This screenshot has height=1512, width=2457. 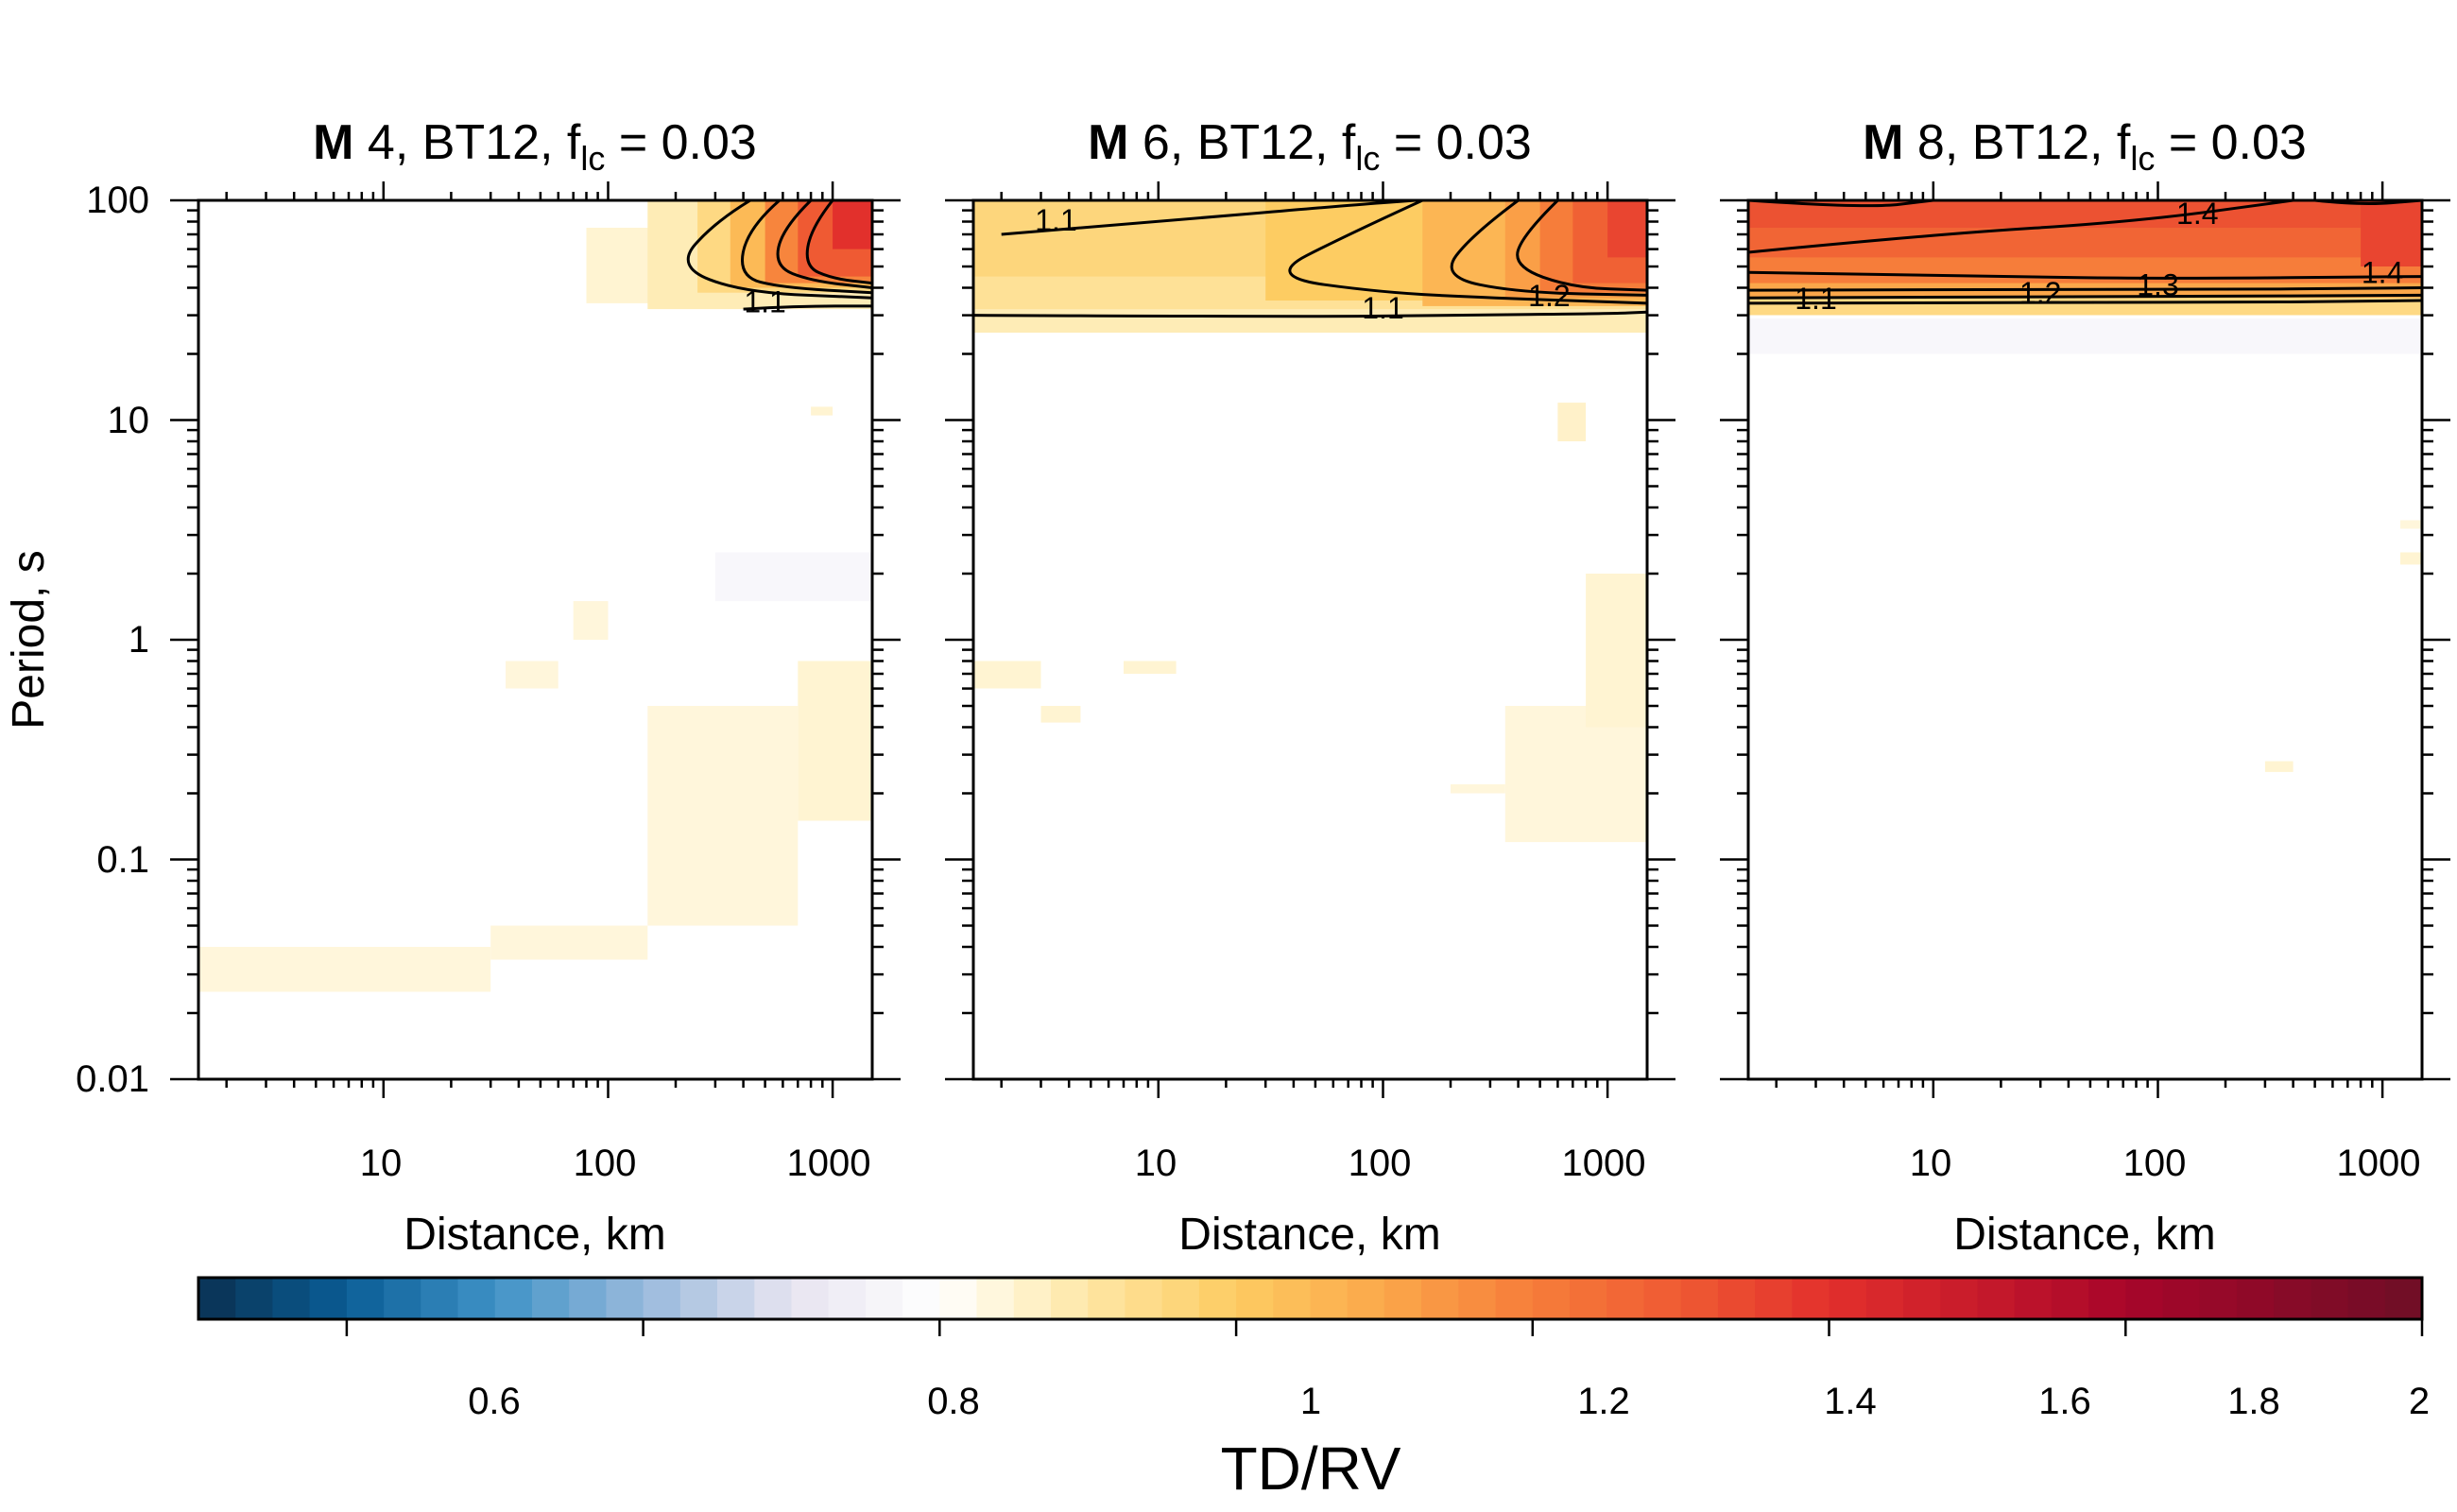 What do you see at coordinates (1549, 296) in the screenshot?
I see `contour-label: 1.2` at bounding box center [1549, 296].